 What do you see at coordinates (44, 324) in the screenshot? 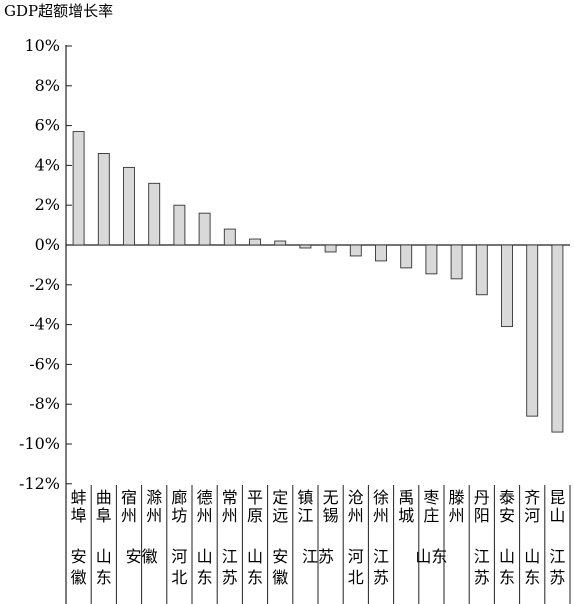
I see `y-tick-label: -4%` at bounding box center [44, 324].